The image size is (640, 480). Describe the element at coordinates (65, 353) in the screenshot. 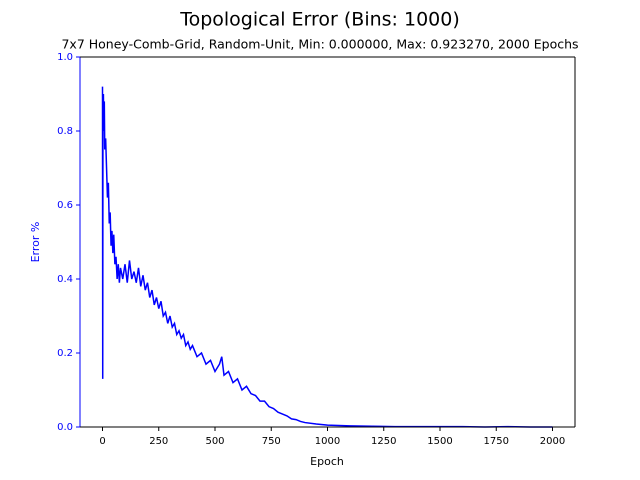

I see `y-tick-label: 0.2` at that location.